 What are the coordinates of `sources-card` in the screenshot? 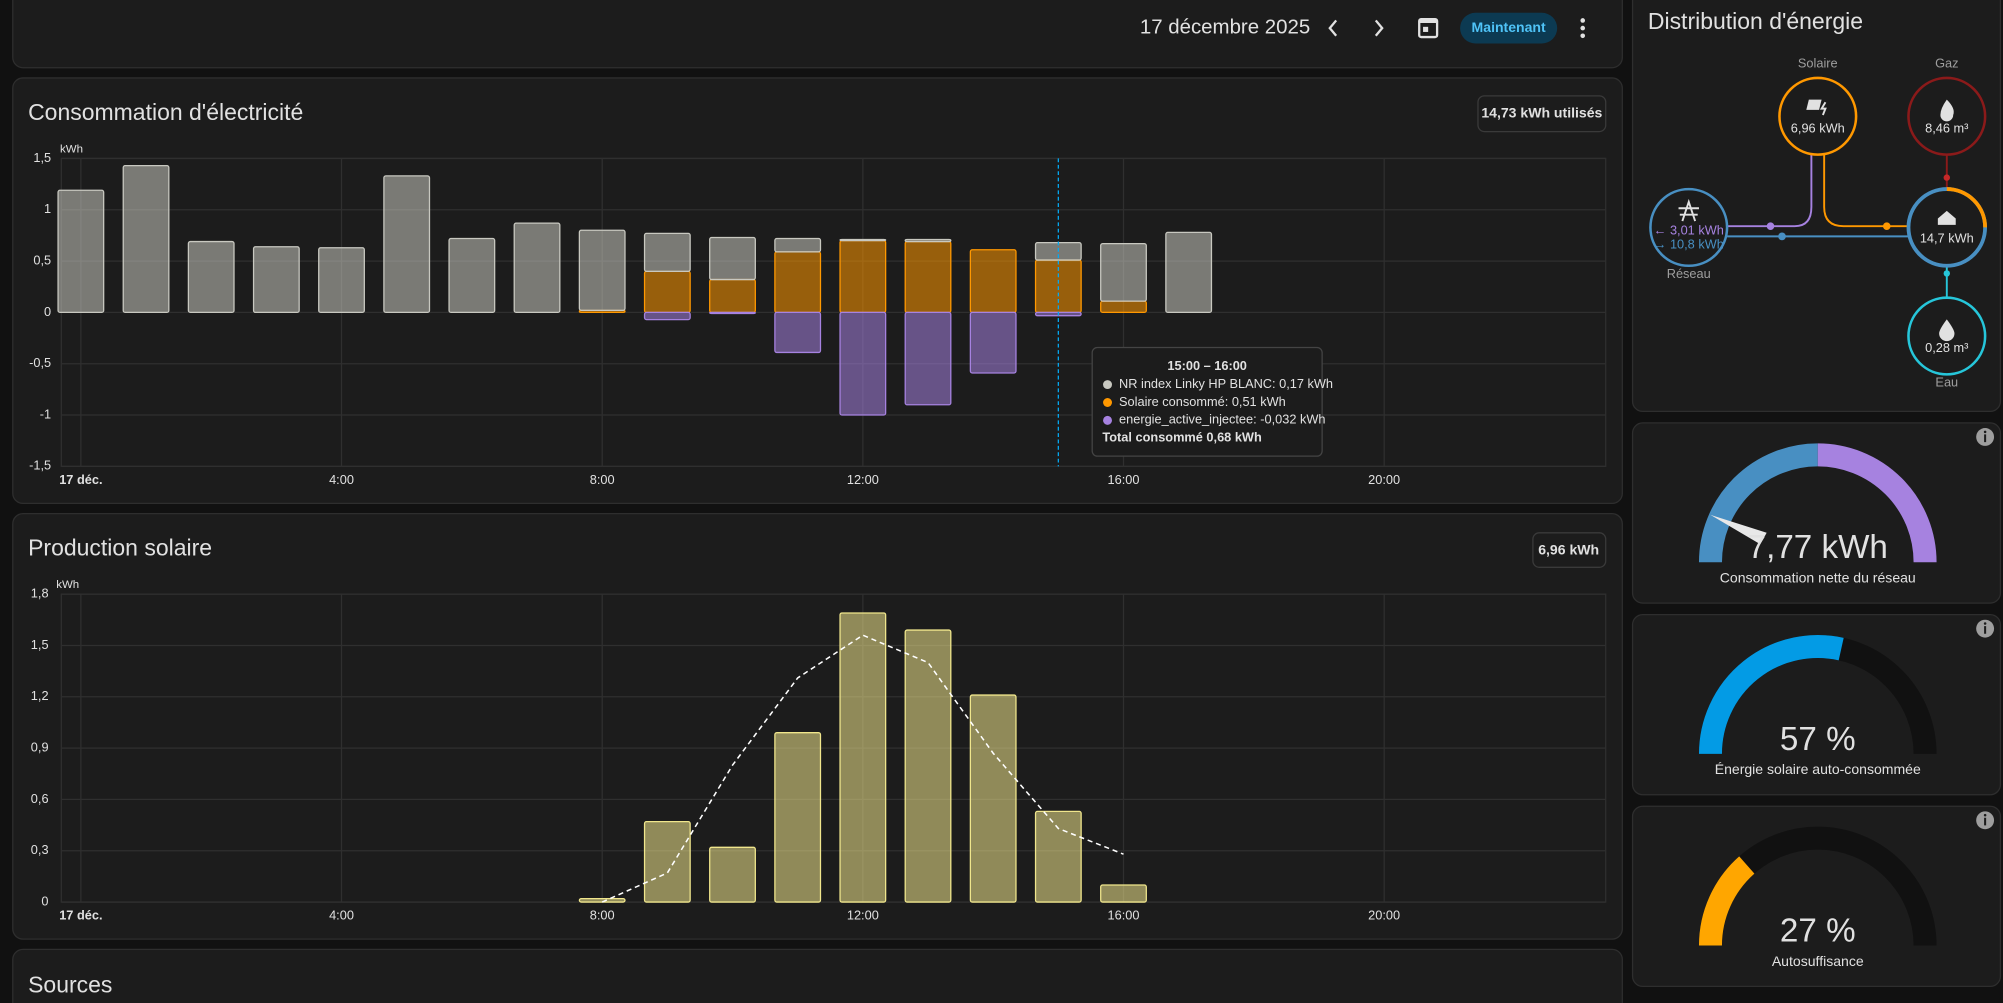 It's located at (817, 975).